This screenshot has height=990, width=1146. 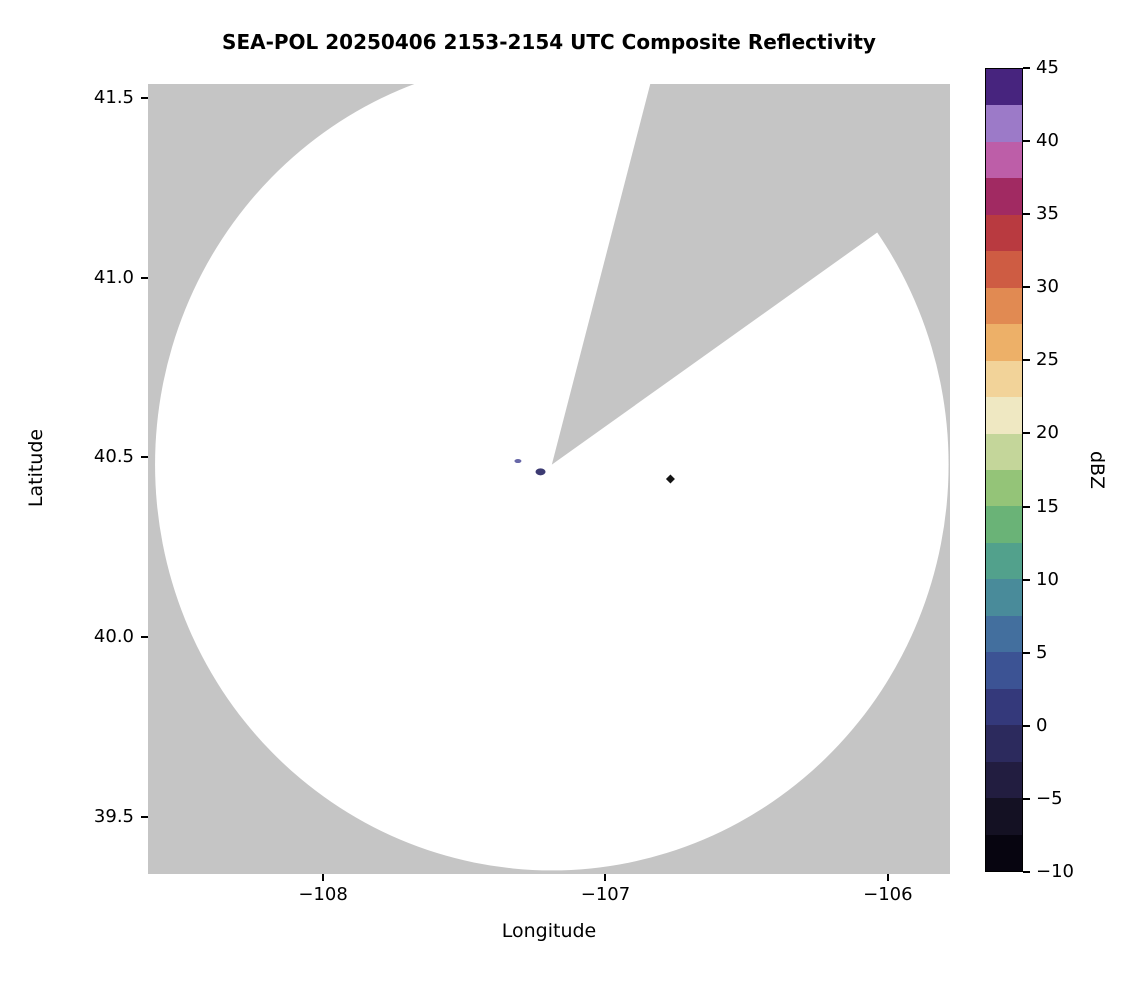 What do you see at coordinates (1047, 360) in the screenshot?
I see `colorbar-tick-label: 25` at bounding box center [1047, 360].